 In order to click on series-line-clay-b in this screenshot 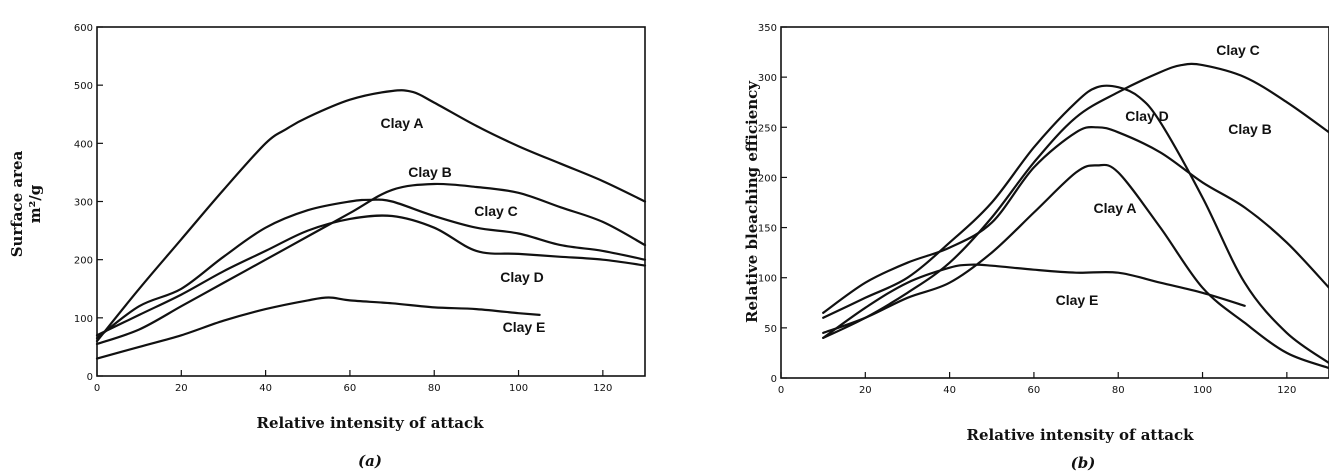, I will do `click(371, 264)`.